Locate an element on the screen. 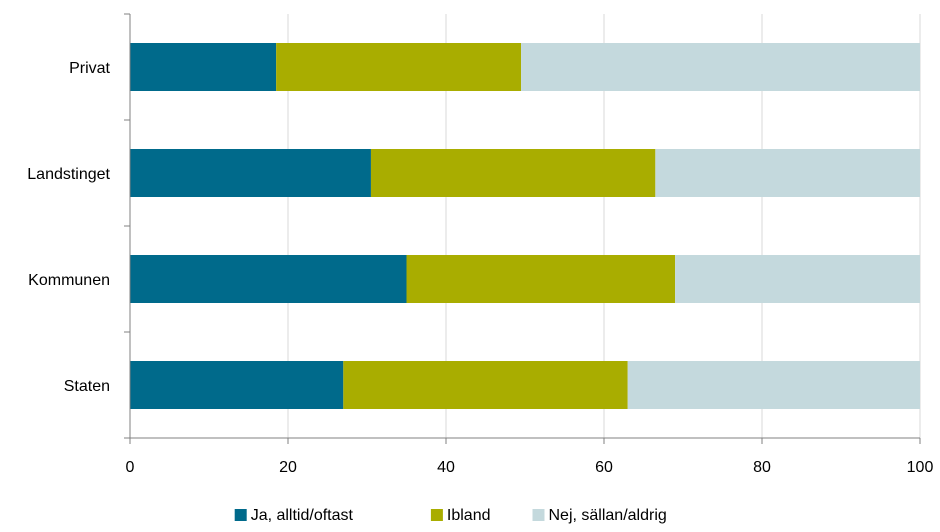  legend-label-2: Nej, sällan/aldrig is located at coordinates (608, 515).